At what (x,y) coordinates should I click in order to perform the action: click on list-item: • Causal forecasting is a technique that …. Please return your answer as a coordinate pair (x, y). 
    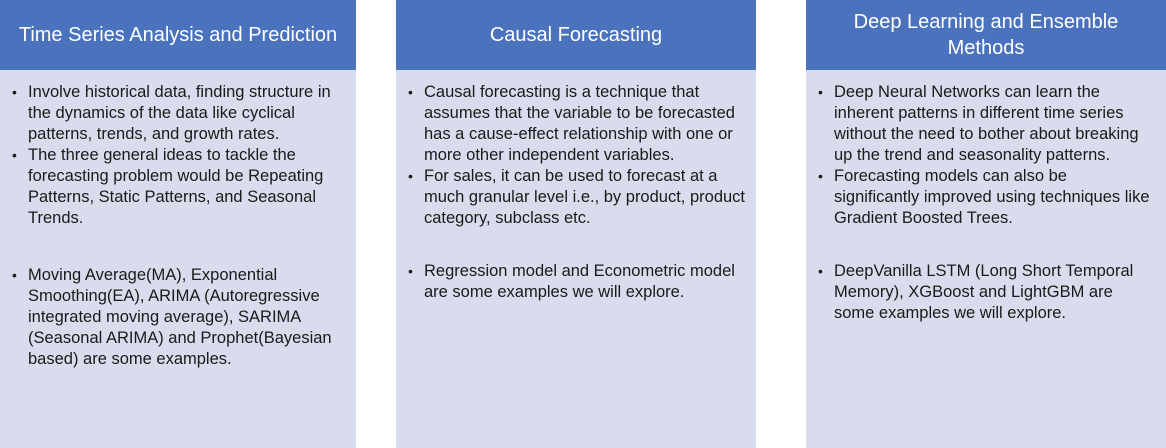
    Looking at the image, I should click on (576, 124).